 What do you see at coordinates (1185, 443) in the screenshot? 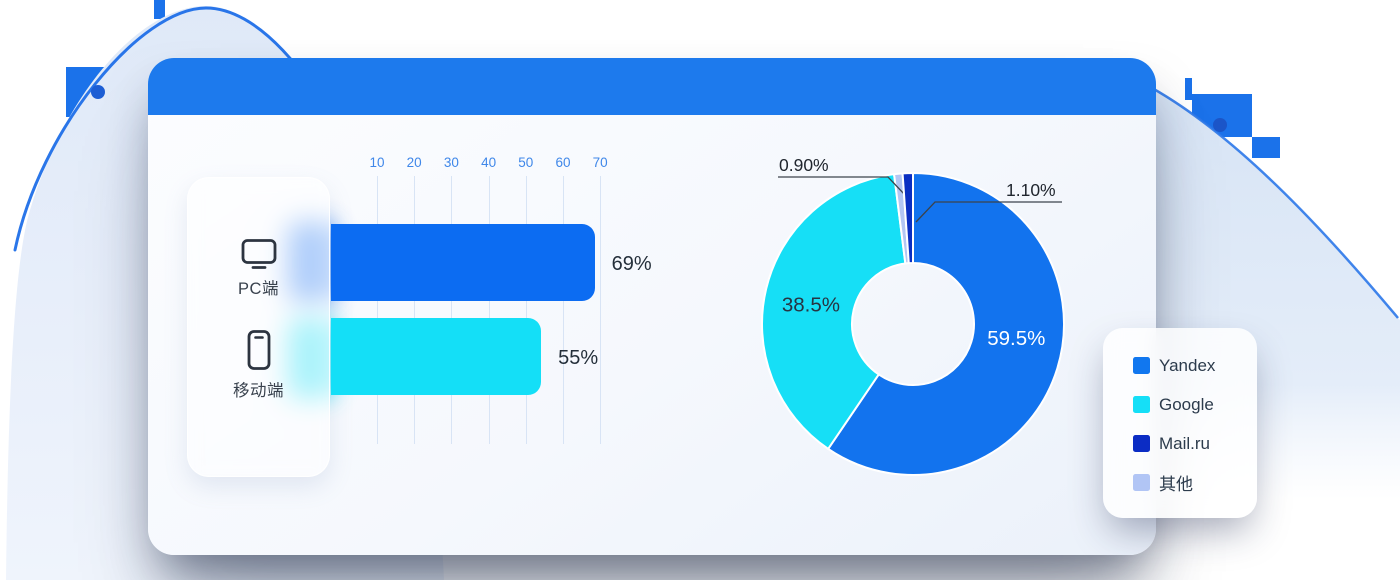
I see `legend-label: Mail.ru` at bounding box center [1185, 443].